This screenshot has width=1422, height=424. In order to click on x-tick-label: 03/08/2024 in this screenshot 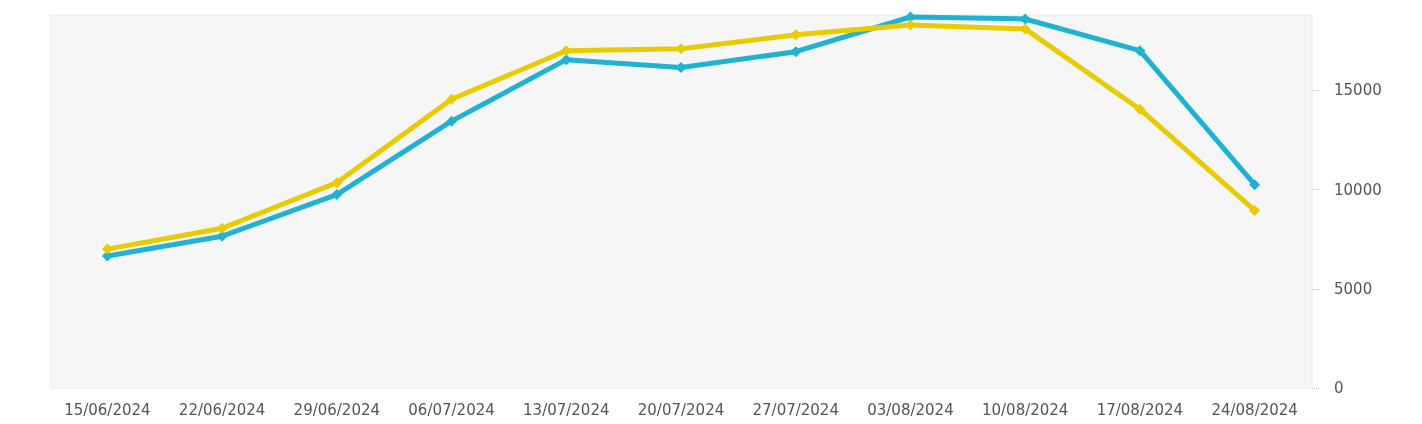, I will do `click(910, 409)`.